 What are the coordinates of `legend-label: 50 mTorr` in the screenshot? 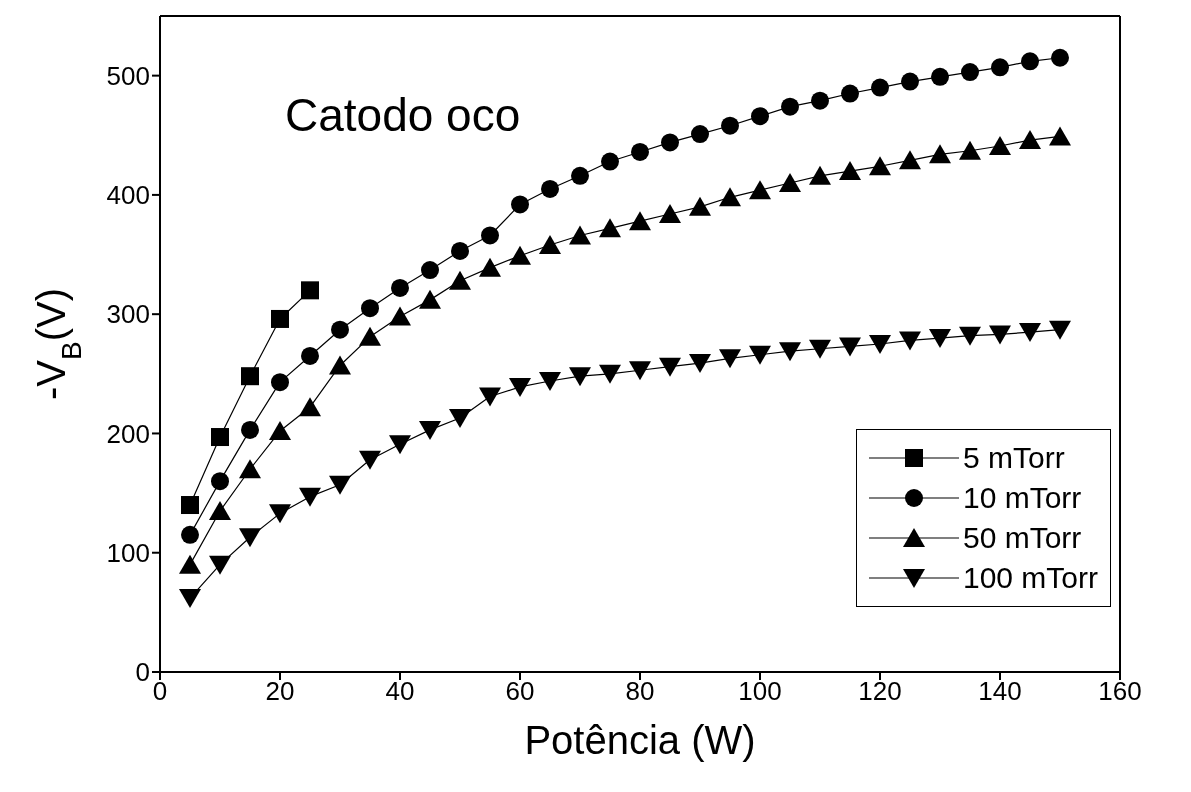 It's located at (1022, 538).